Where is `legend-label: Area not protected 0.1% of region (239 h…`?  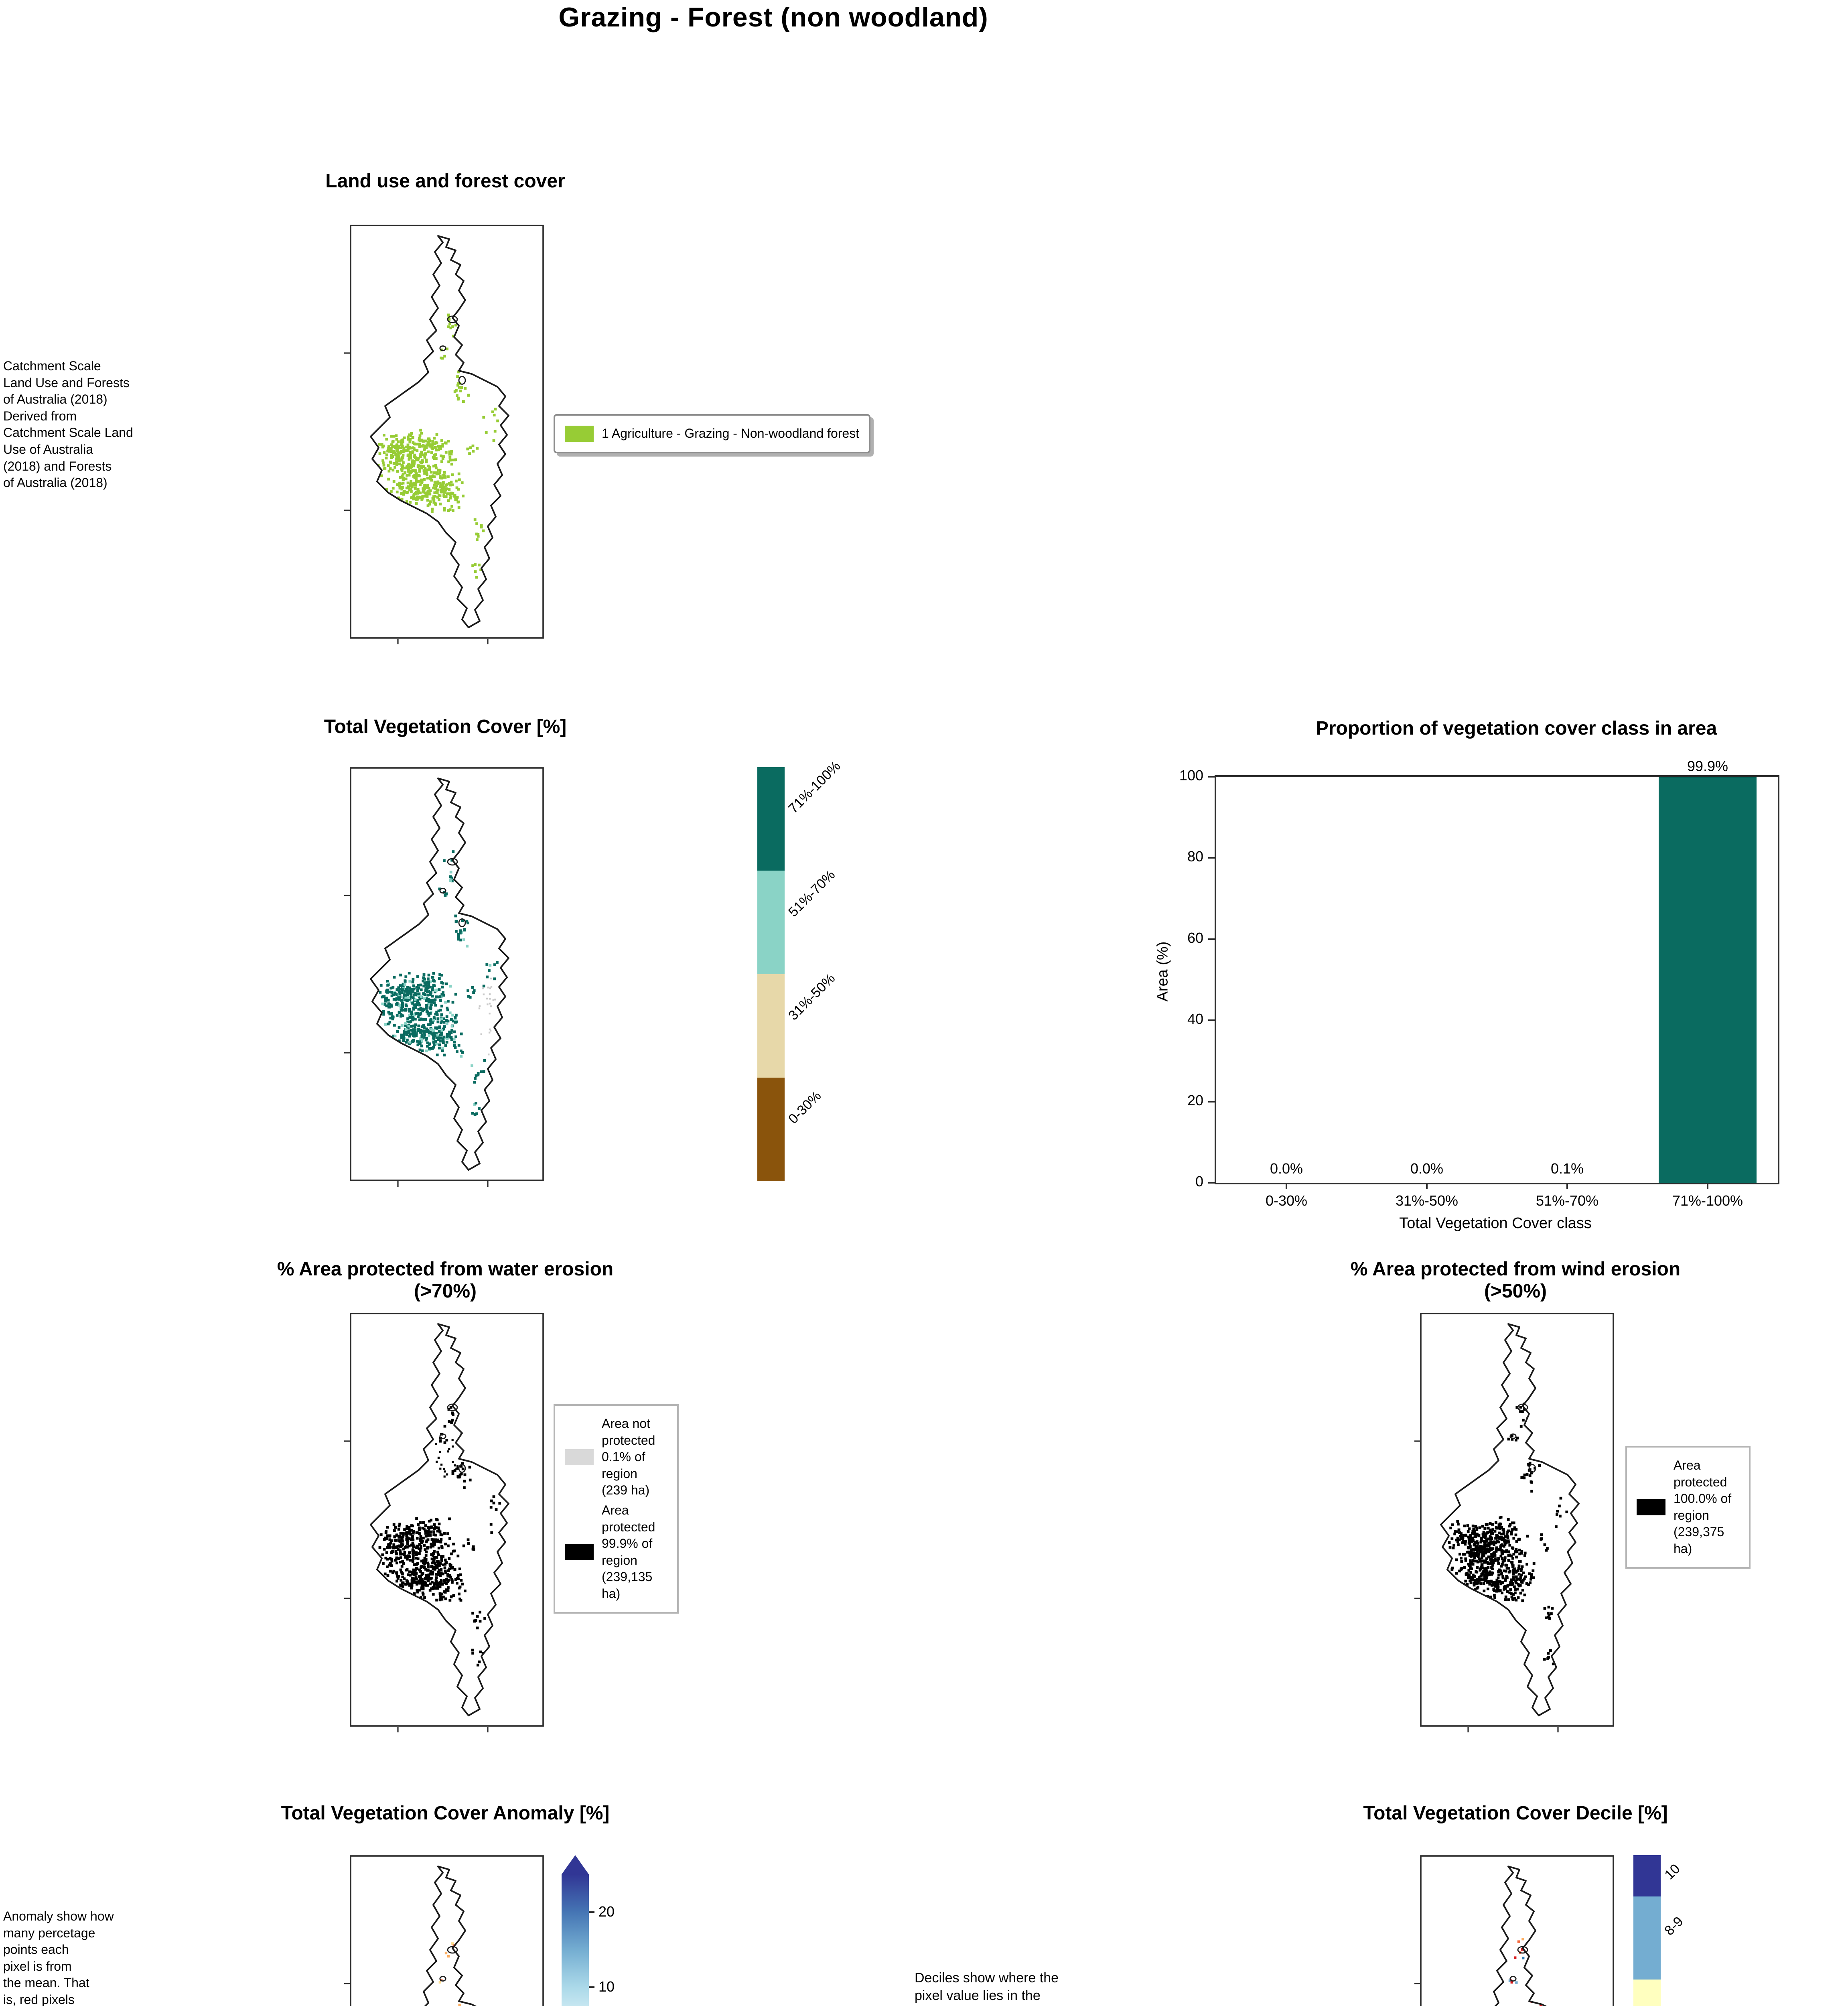
legend-label: Area not protected 0.1% of region (239 h… is located at coordinates (628, 1457).